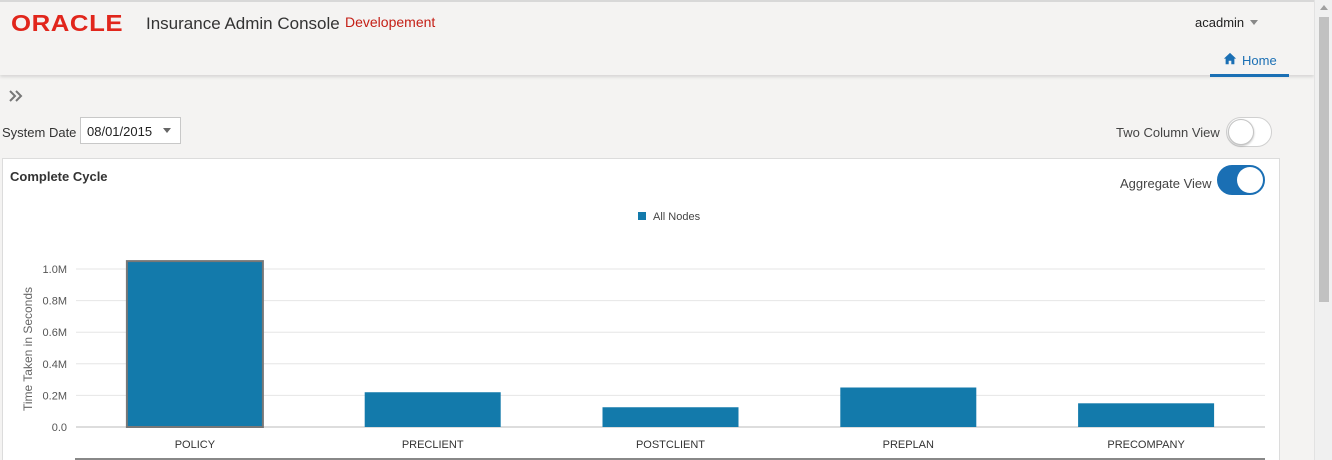 The width and height of the screenshot is (1332, 460). What do you see at coordinates (39, 132) in the screenshot?
I see `system-date-label: System Date` at bounding box center [39, 132].